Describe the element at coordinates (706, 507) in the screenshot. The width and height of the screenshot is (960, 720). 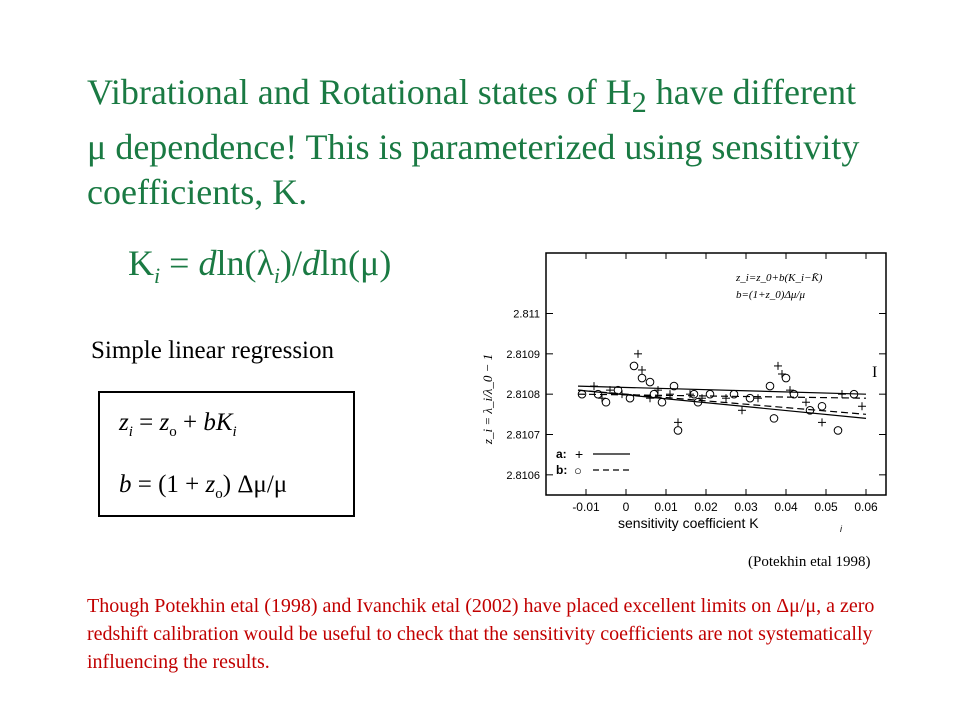
I see `x-tick-label: 0.02` at that location.